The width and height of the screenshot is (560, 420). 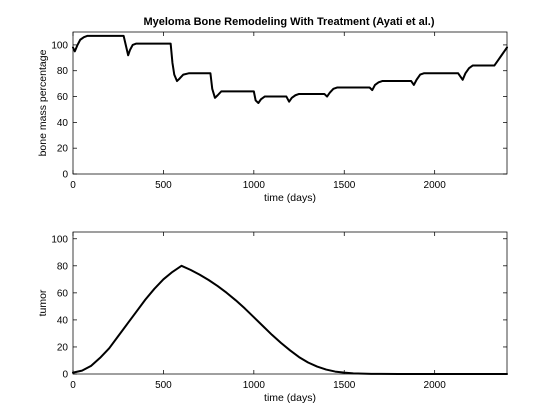 I want to click on y-axis-label: bone mass percentage, so click(x=43, y=102).